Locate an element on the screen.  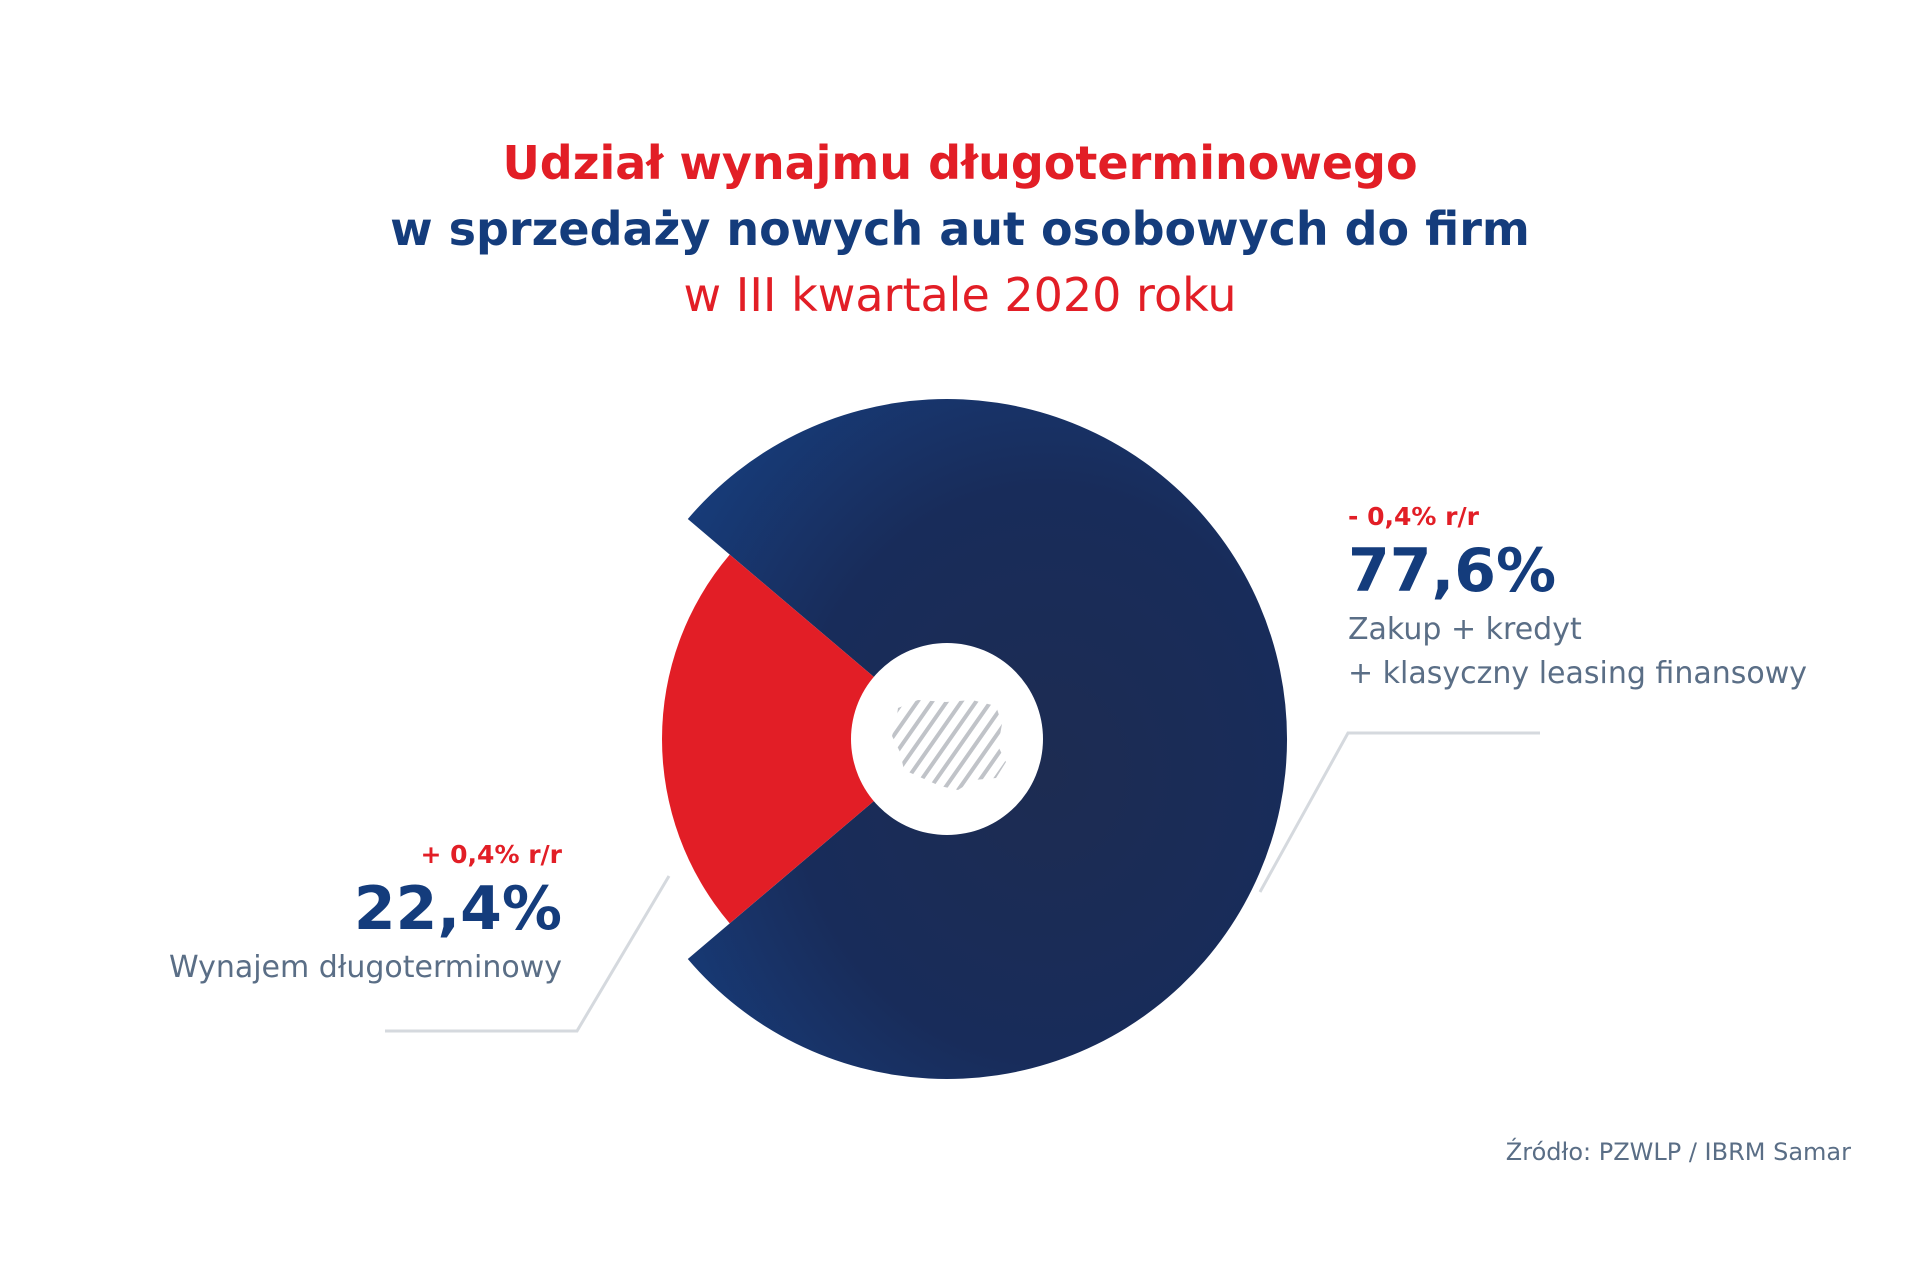
title-line-2: w sprzedaży nowych aut osobowych do firm is located at coordinates (960, 229).